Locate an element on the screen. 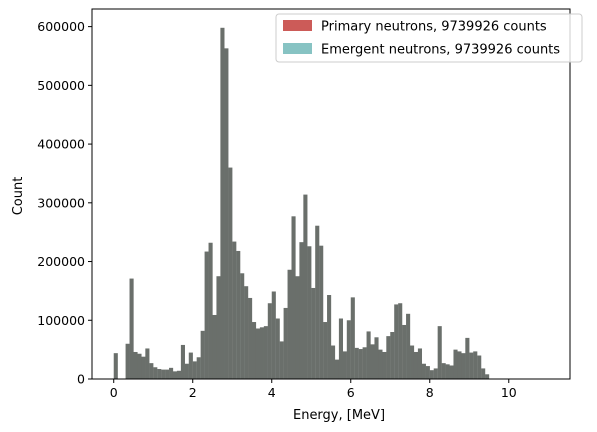 The image size is (597, 432). x-tick-label: 4 is located at coordinates (272, 392).